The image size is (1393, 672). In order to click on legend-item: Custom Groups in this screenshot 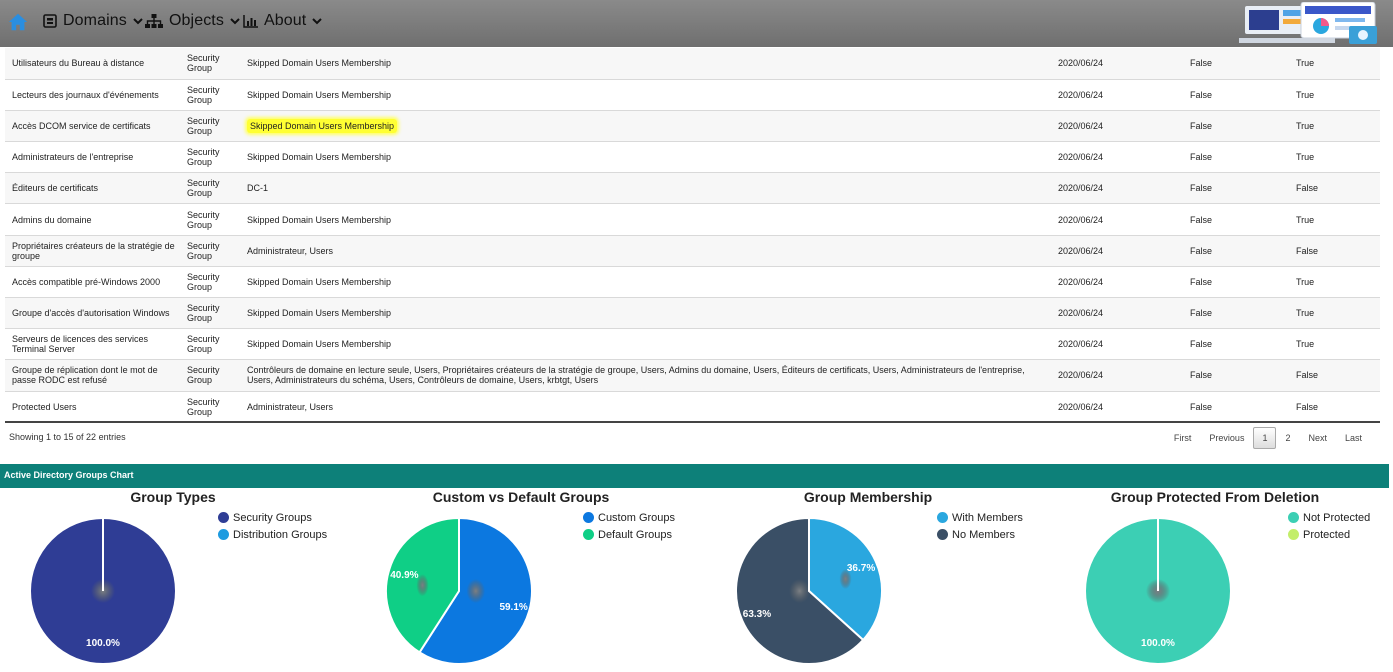, I will do `click(629, 517)`.